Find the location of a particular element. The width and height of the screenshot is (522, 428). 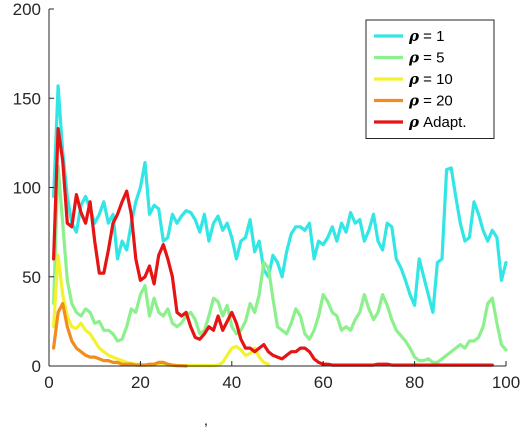

y-tick-label: 100 is located at coordinates (27, 188).